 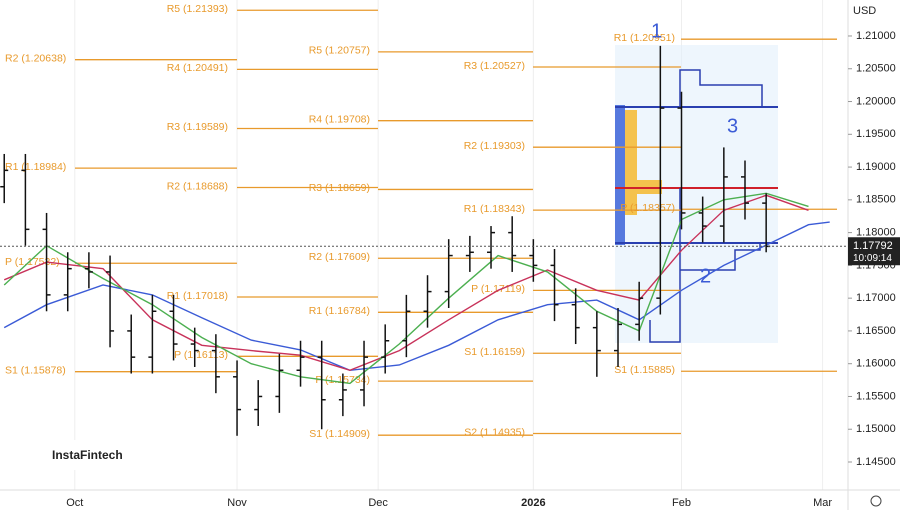 What do you see at coordinates (872, 258) in the screenshot?
I see `last-time: 10:09:14` at bounding box center [872, 258].